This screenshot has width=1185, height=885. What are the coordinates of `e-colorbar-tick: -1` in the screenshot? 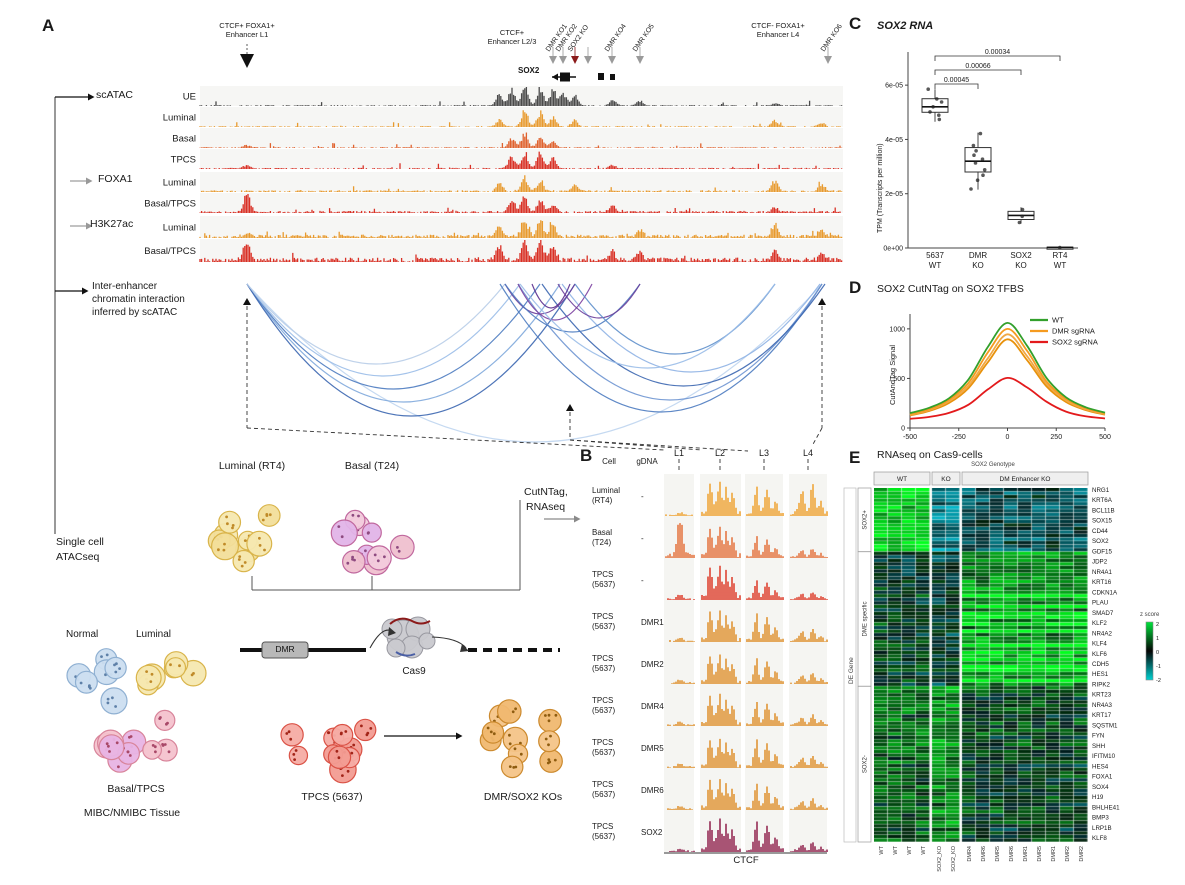 It's located at (1158, 667).